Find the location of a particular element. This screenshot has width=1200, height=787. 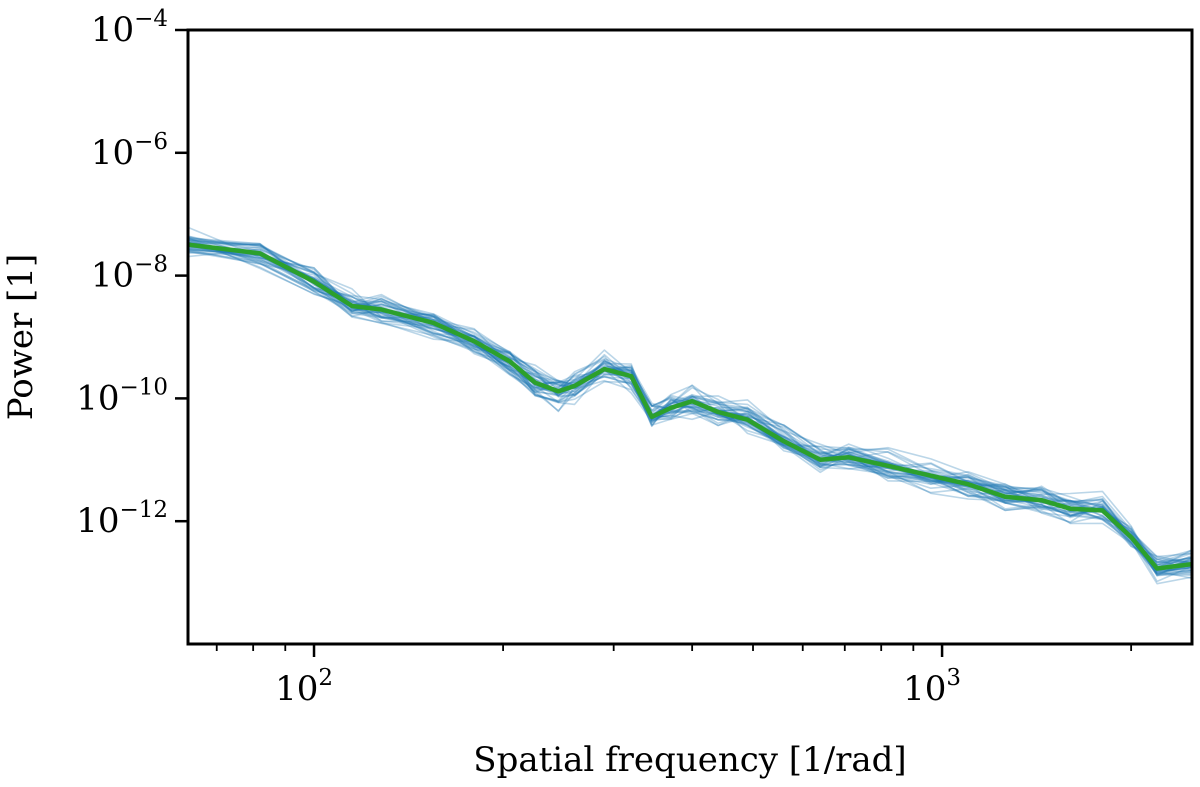

y-tick-exponent: −10 is located at coordinates (143, 387).